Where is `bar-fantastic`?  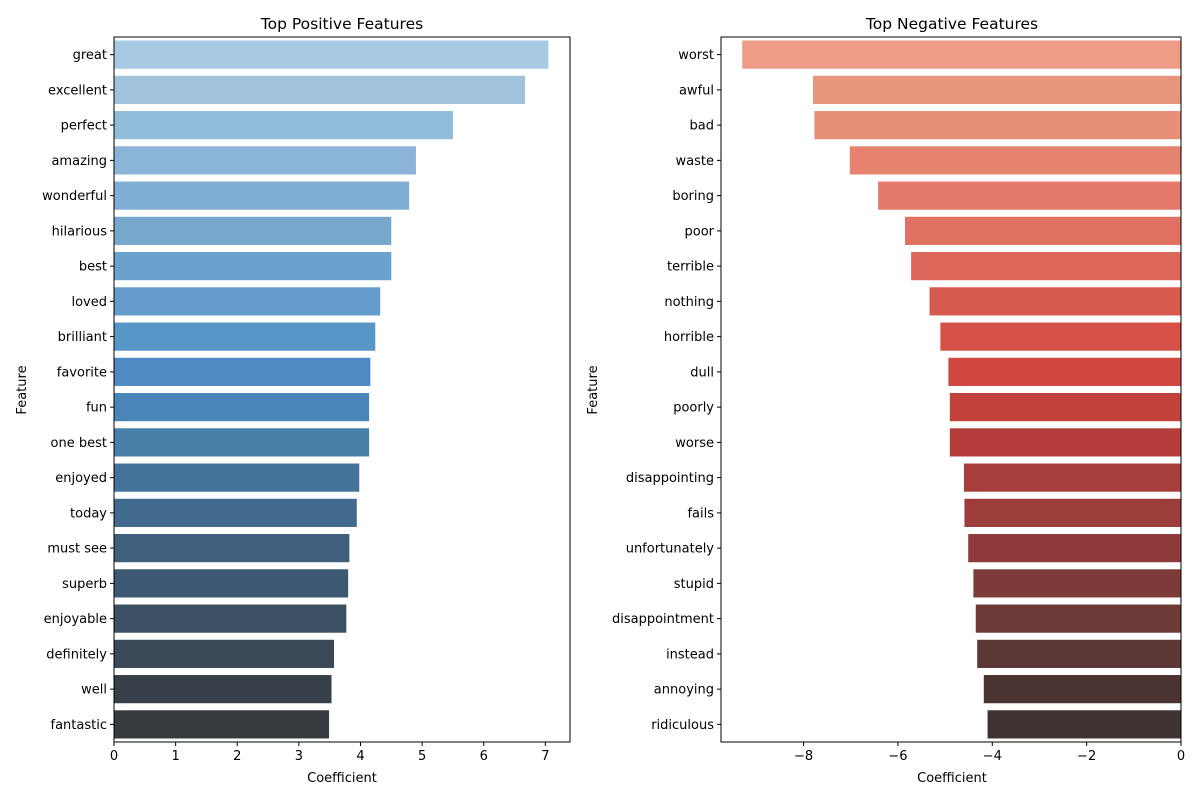 bar-fantastic is located at coordinates (222, 724).